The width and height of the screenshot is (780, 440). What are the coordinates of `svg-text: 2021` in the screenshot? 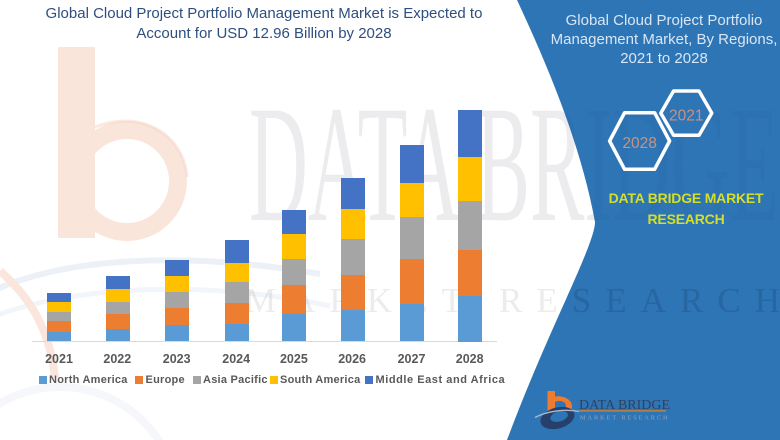 It's located at (686, 115).